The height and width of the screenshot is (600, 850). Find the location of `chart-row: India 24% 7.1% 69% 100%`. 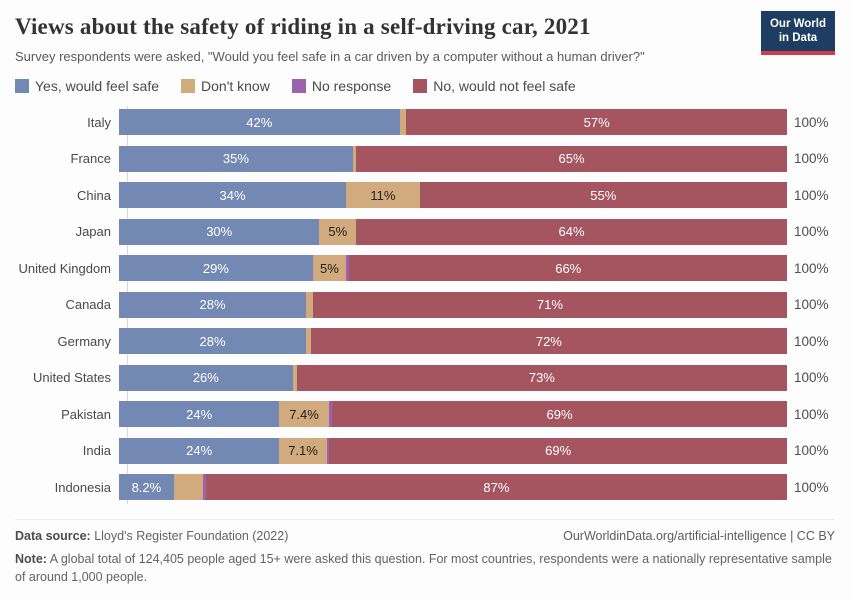

chart-row: India 24% 7.1% 69% 100% is located at coordinates (425, 451).